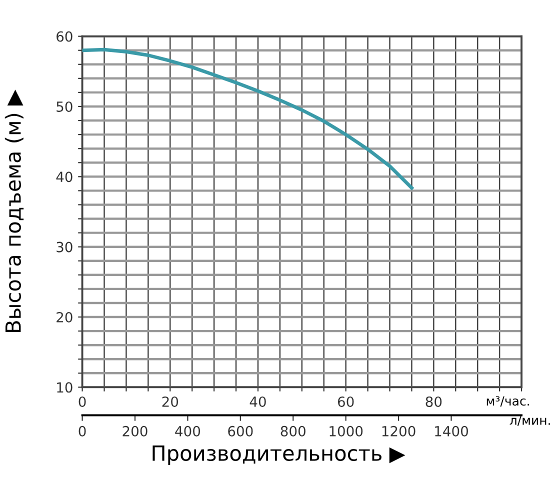 The image size is (556, 484). I want to click on y-tick-label: 40, so click(64, 177).